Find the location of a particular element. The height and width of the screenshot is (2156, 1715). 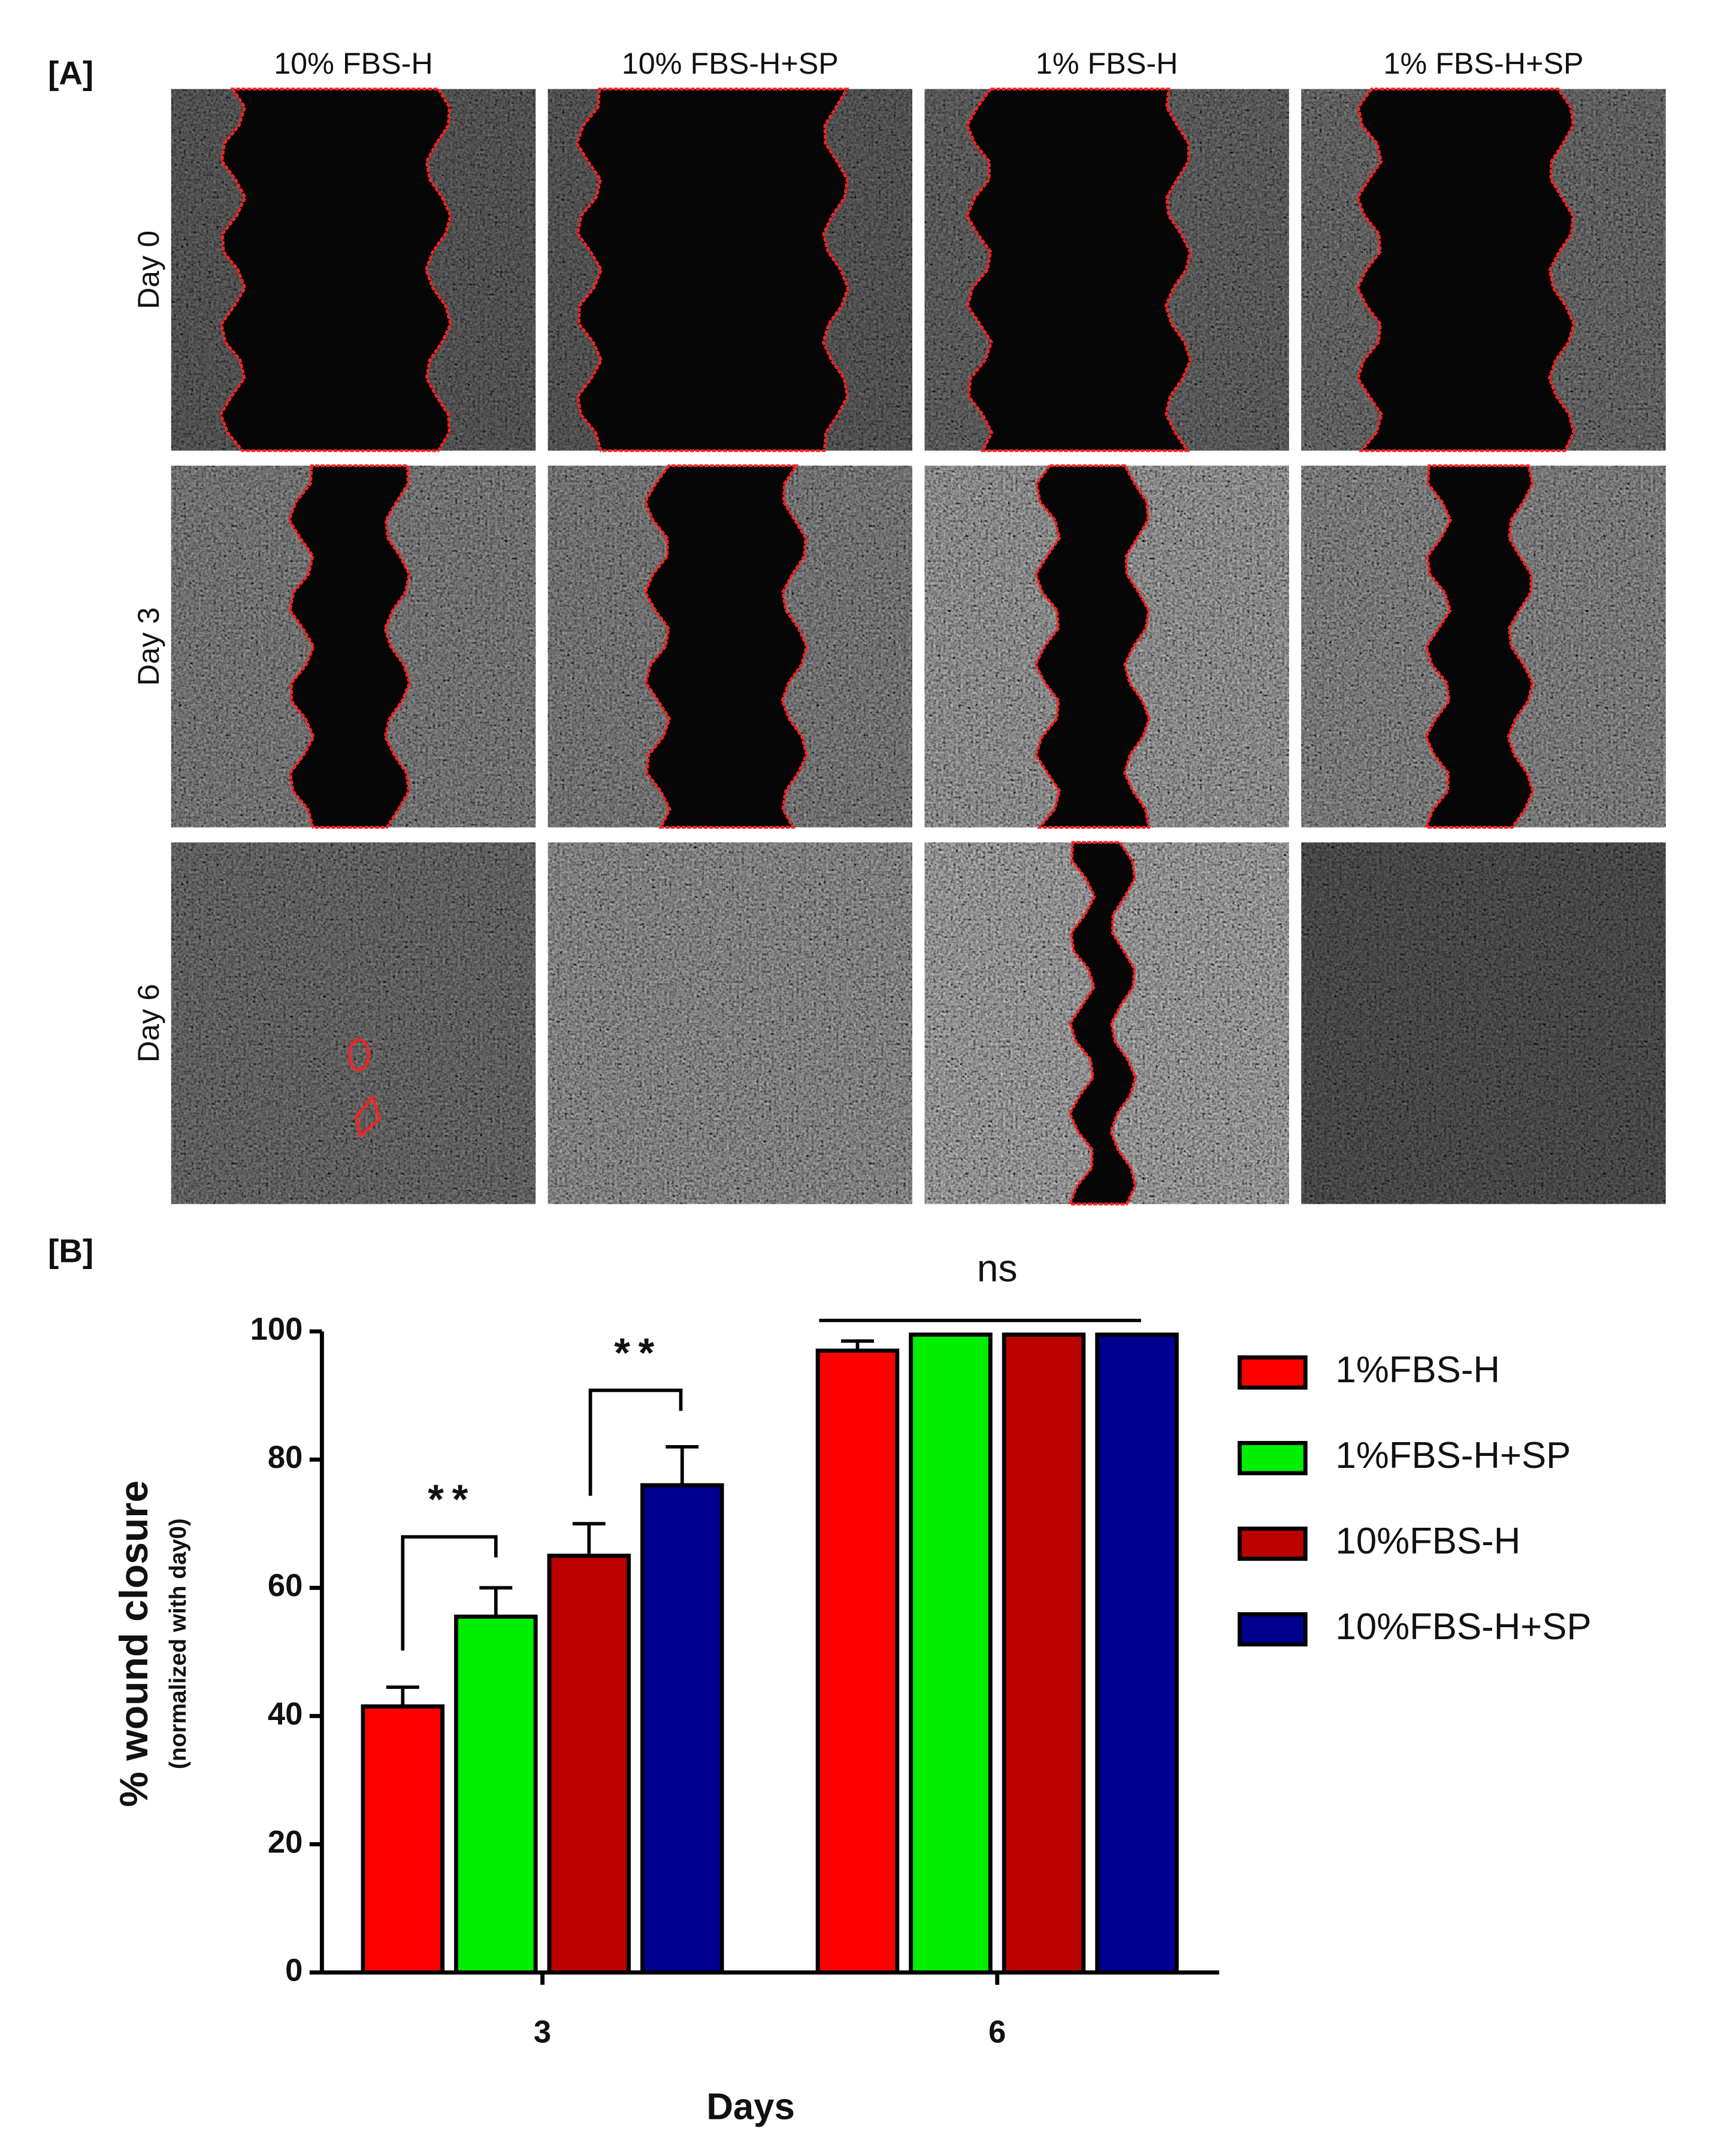

column-title: 1% FBS-H is located at coordinates (1107, 63).